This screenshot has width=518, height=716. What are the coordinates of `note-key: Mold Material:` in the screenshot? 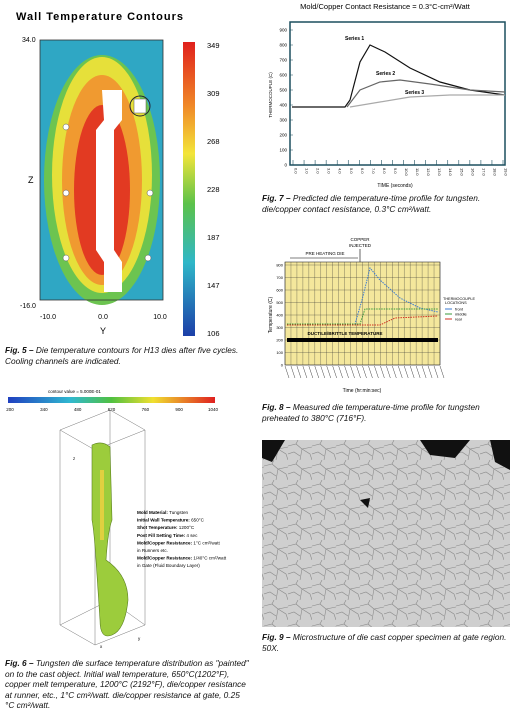 It's located at (152, 512).